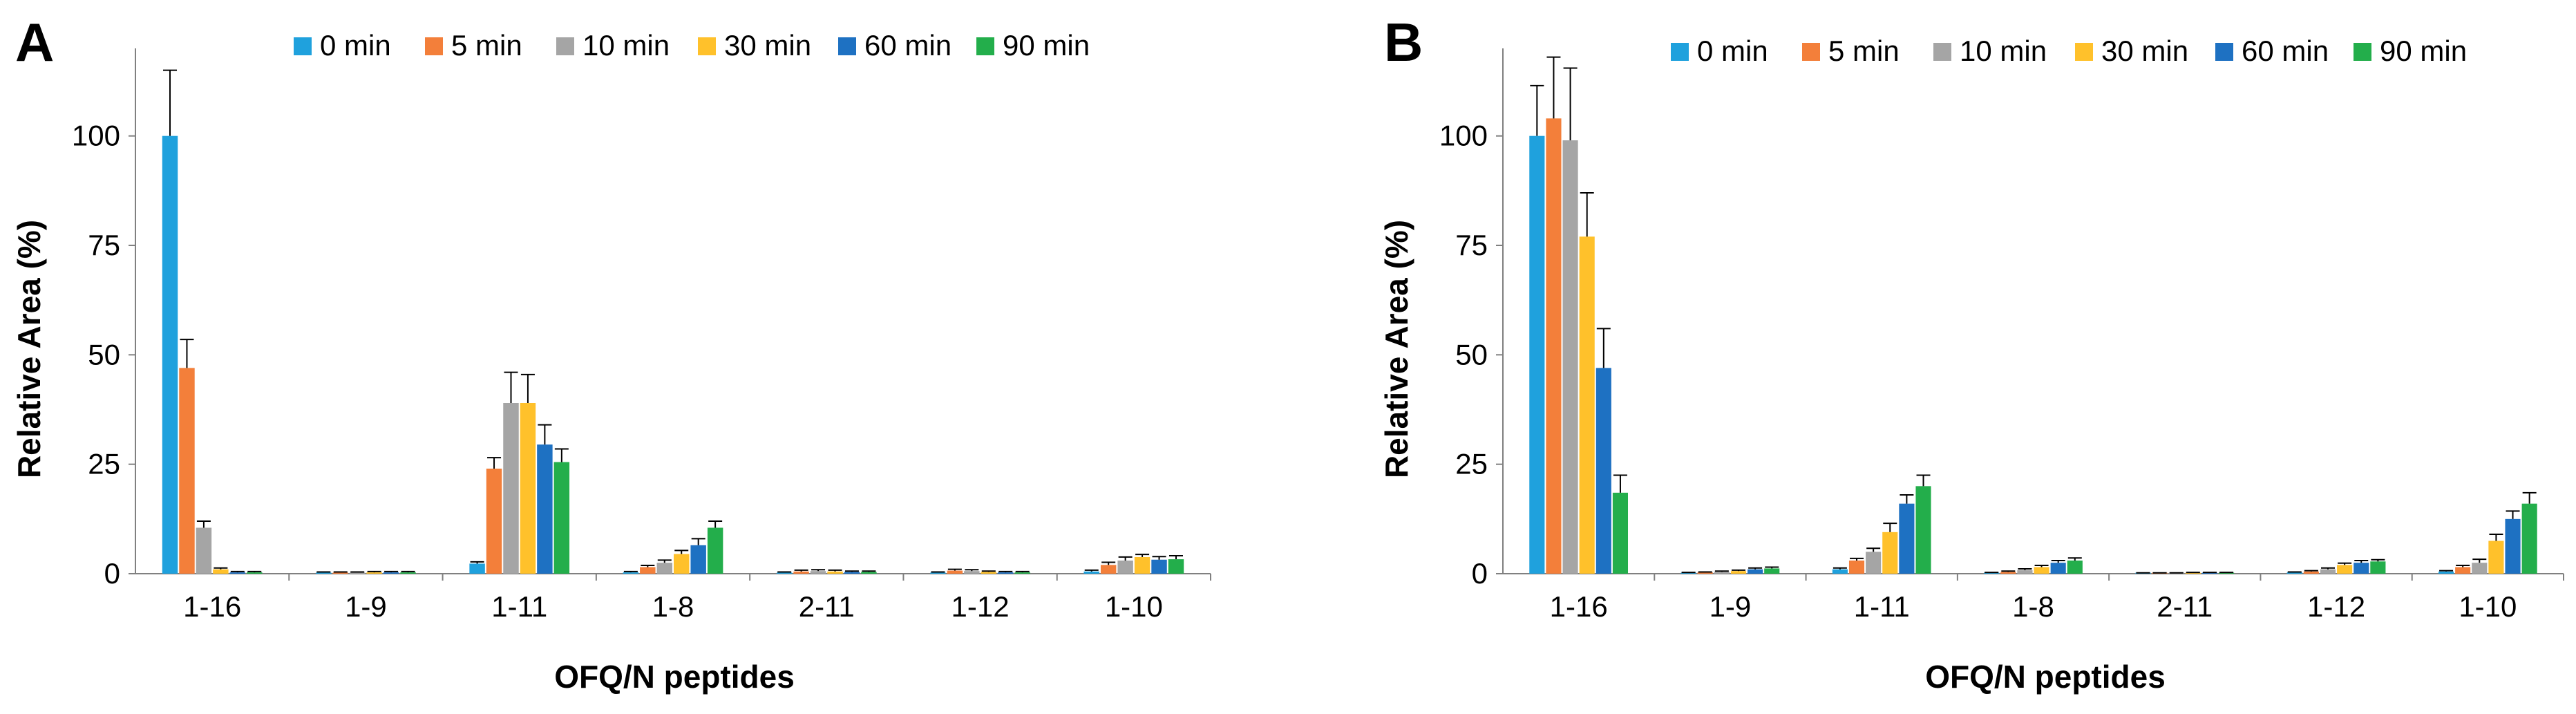 The width and height of the screenshot is (2576, 714). Describe the element at coordinates (1864, 51) in the screenshot. I see `legend-label: 5 min` at that location.